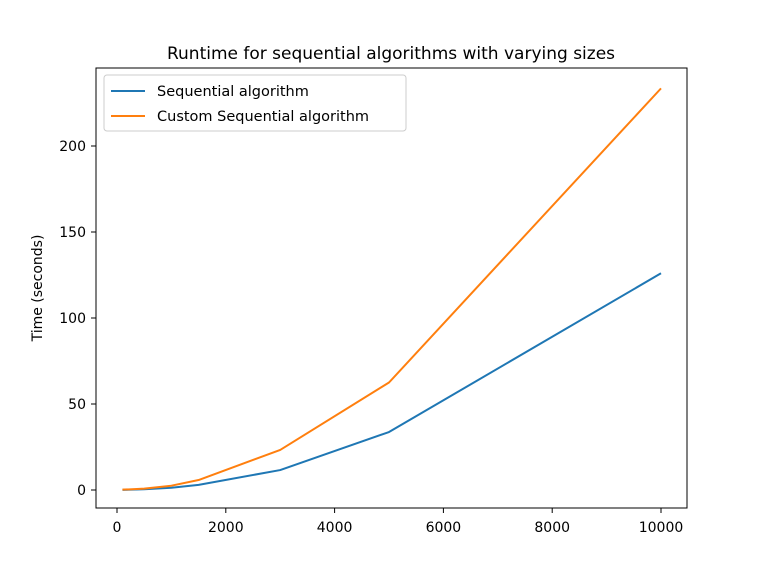 This screenshot has height=573, width=764. Describe the element at coordinates (398, 522) in the screenshot. I see `x-axis: 0 2000 4000 6000 8000 10000` at that location.